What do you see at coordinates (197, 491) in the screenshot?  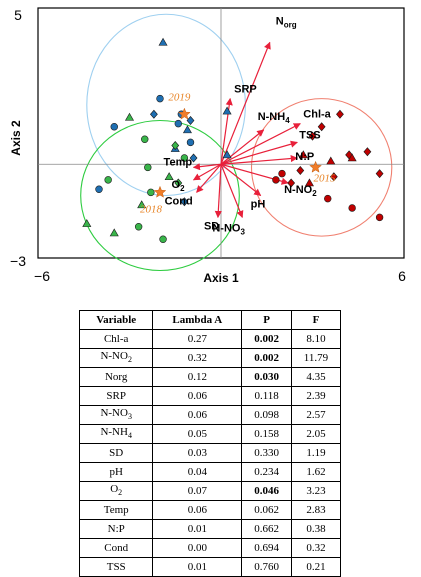 I see `cell-lambda: 0.07` at bounding box center [197, 491].